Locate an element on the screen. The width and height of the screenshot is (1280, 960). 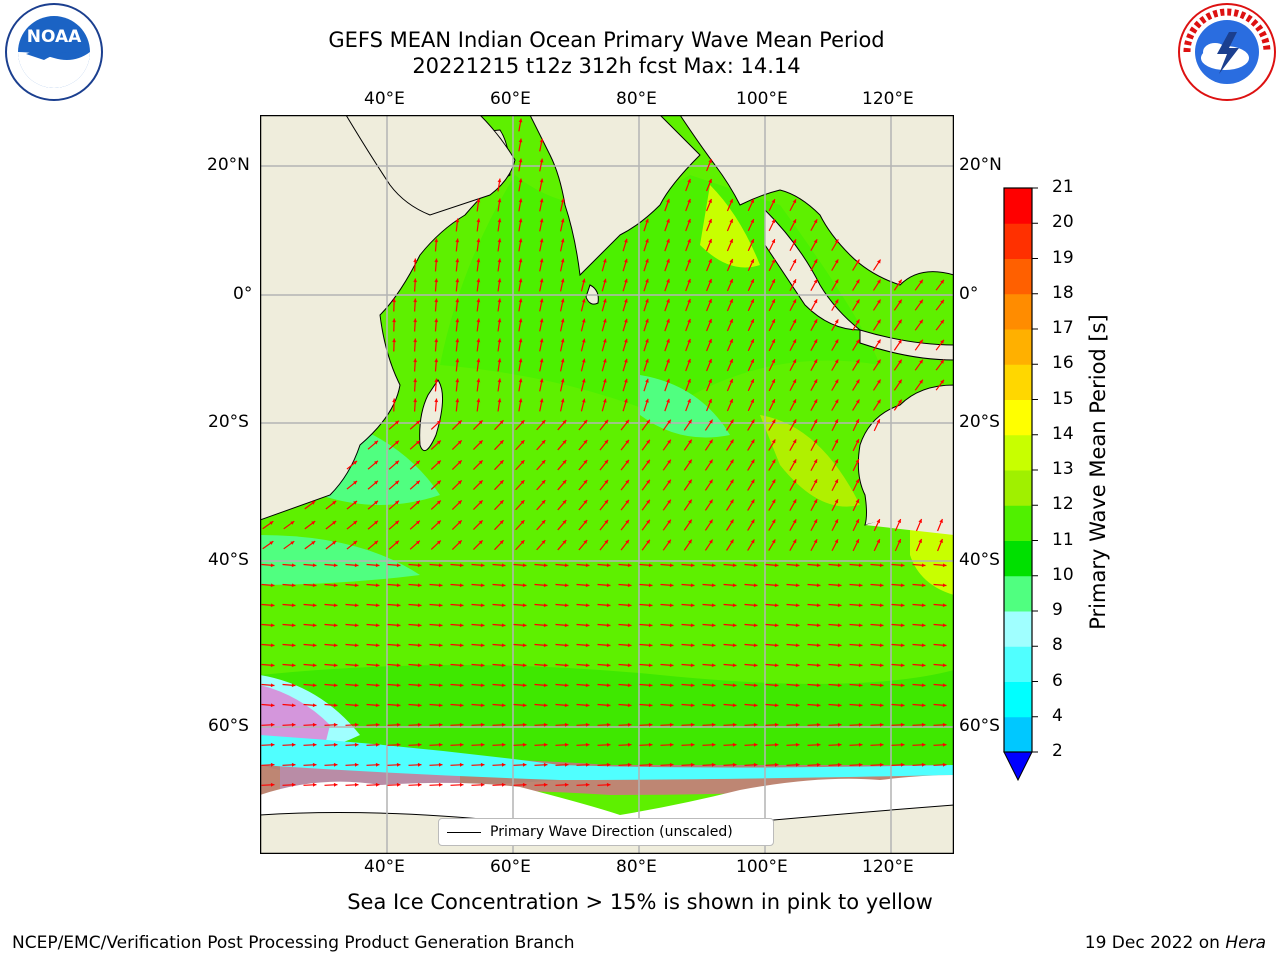
lon-top-tick: 60°E is located at coordinates (510, 99).